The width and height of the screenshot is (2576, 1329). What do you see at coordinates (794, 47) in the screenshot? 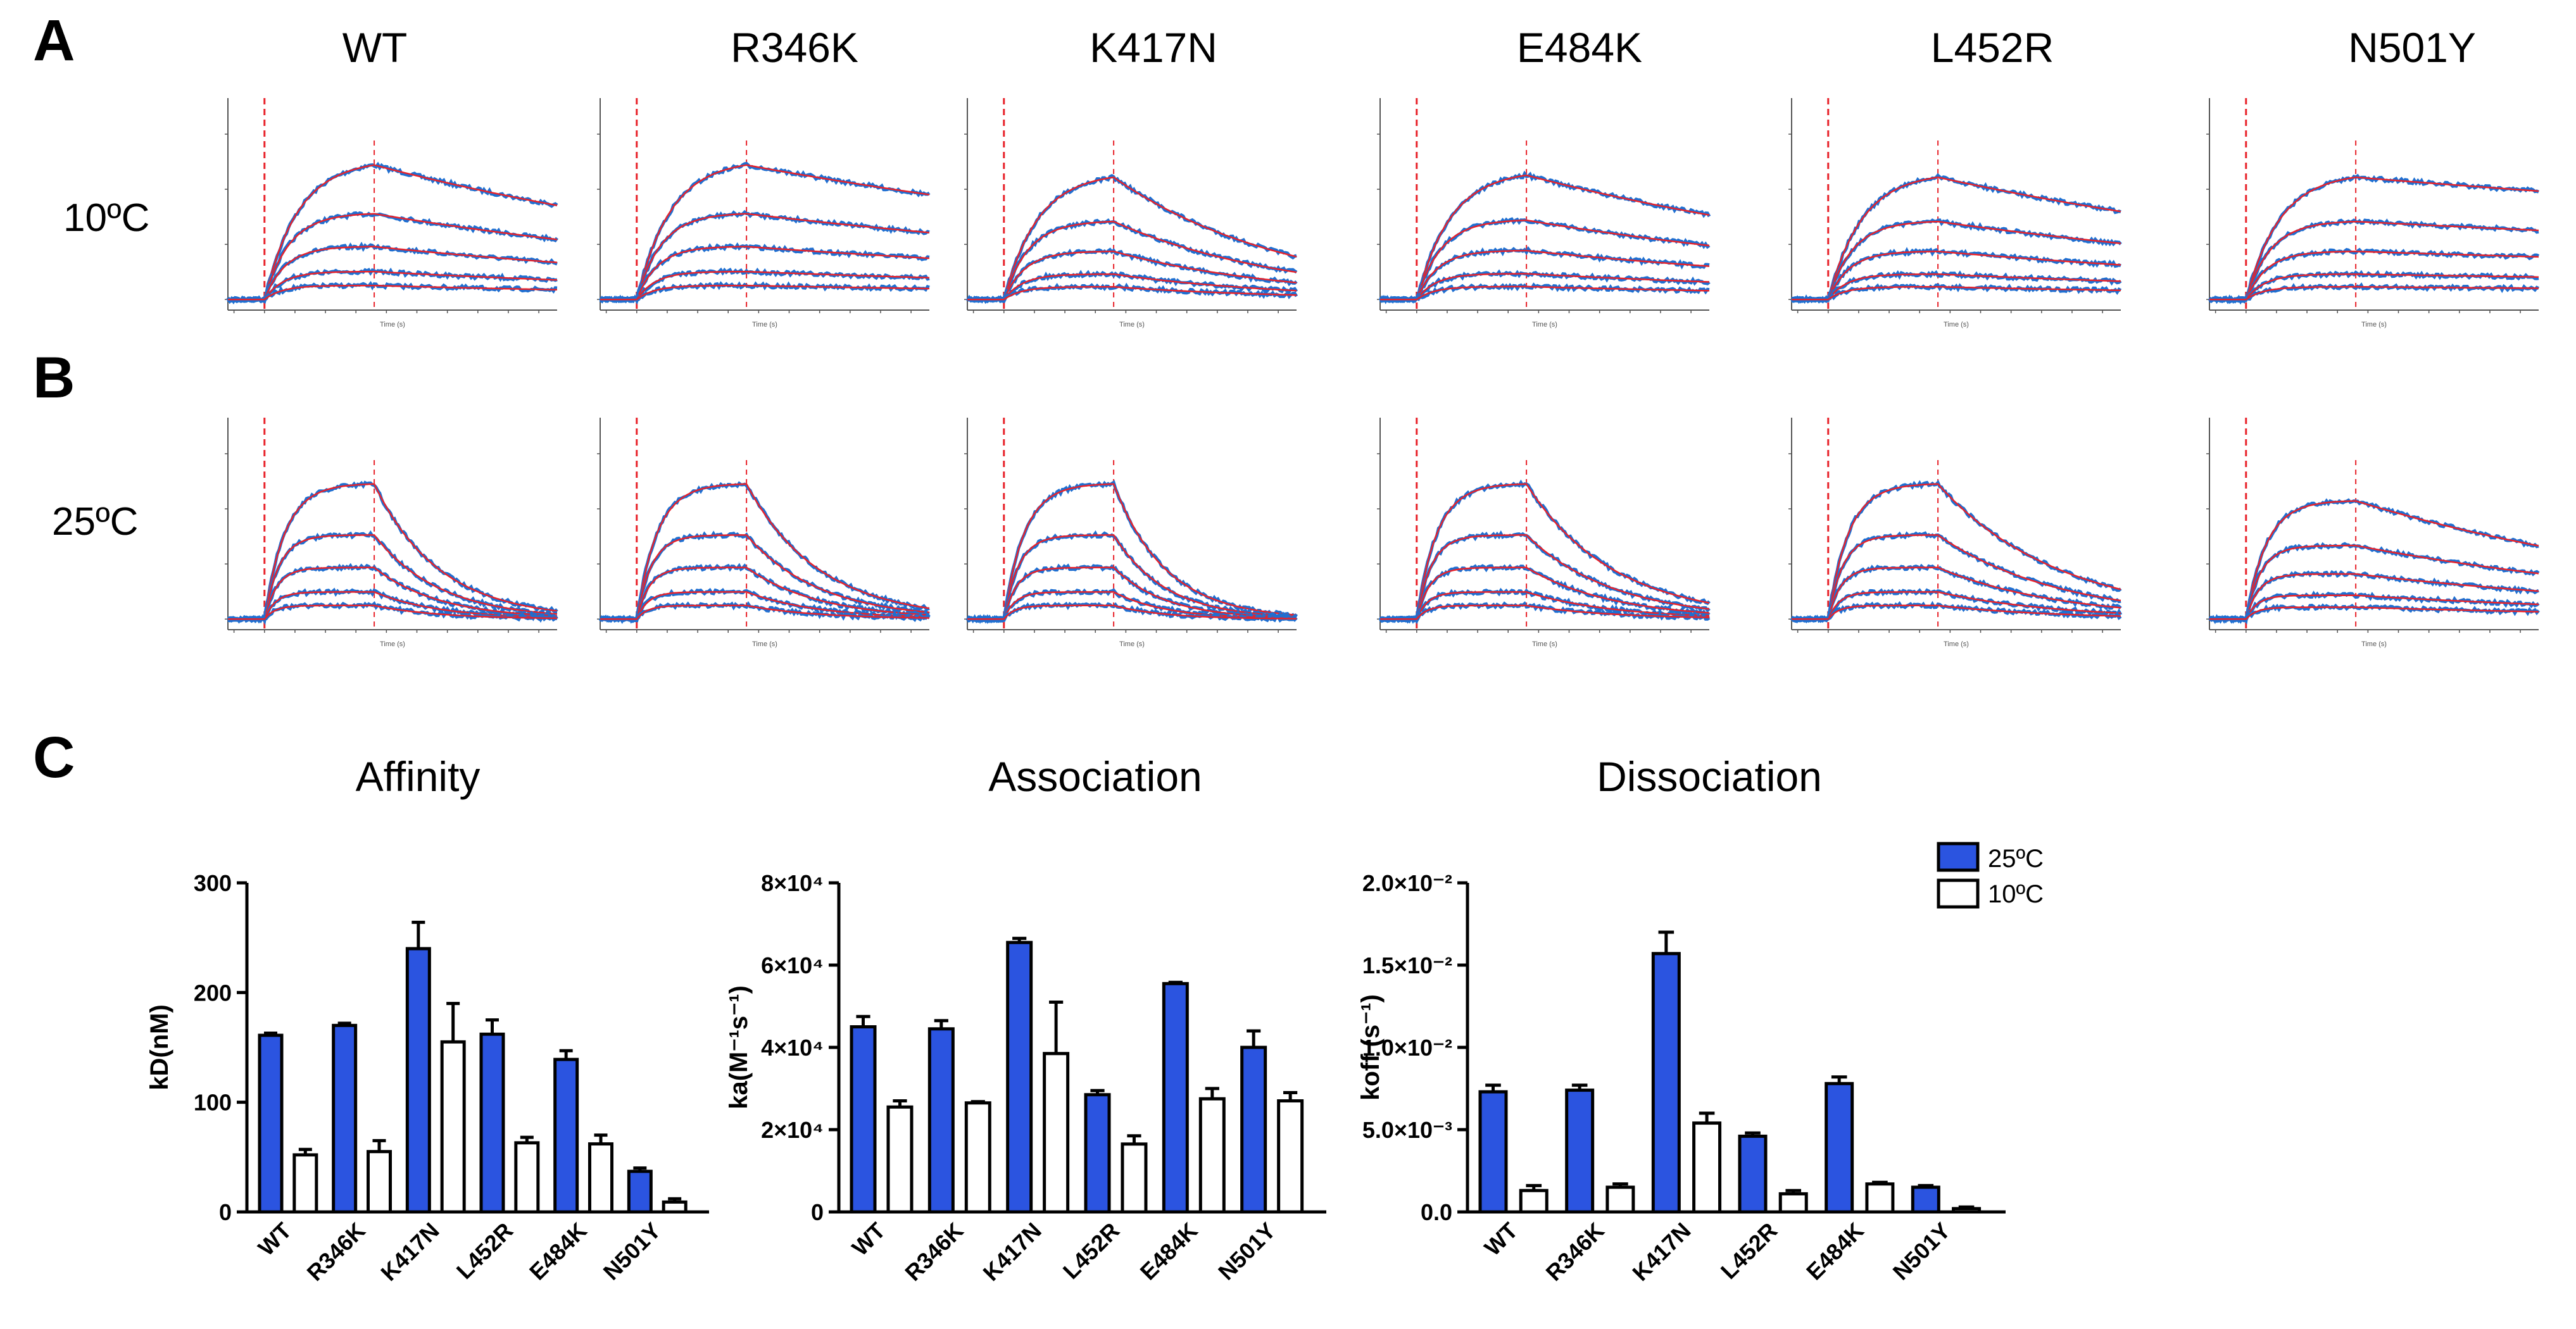
I see `variant-title: R346K` at bounding box center [794, 47].